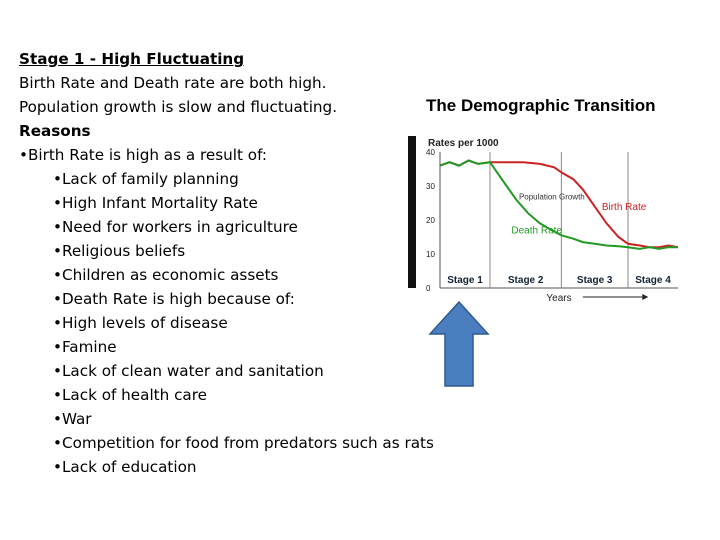  Describe the element at coordinates (155, 203) in the screenshot. I see `birth-reason-item: •High Infant Mortality Rate` at that location.